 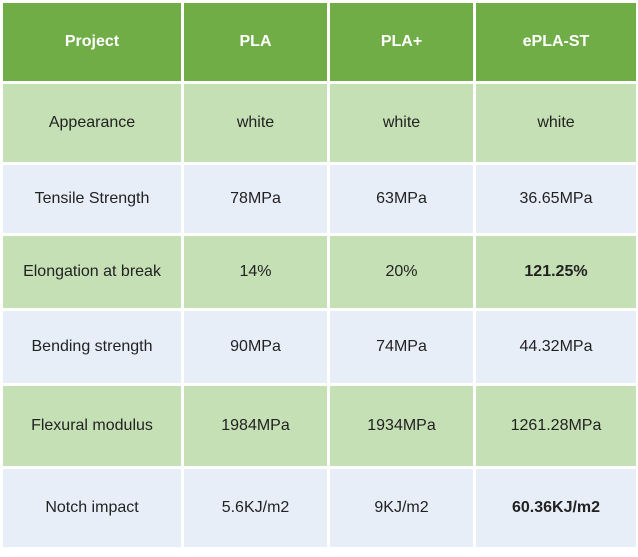 What do you see at coordinates (401, 272) in the screenshot?
I see `cell-pla-plus: 20%` at bounding box center [401, 272].